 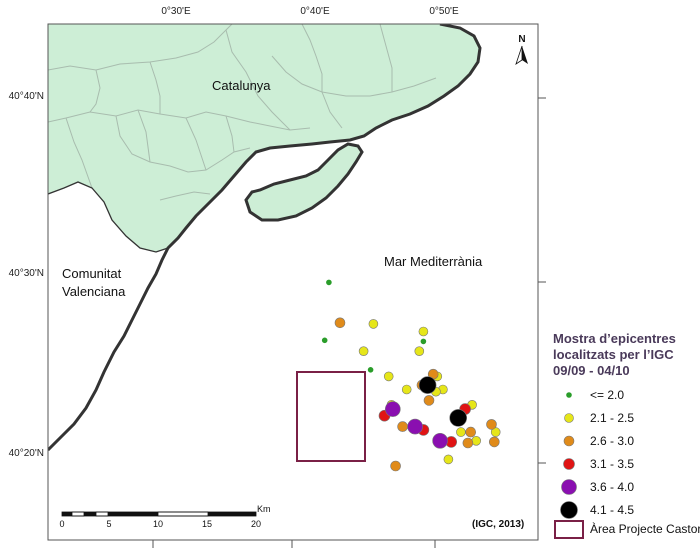 I want to click on label-valenciana: Valenciana, so click(x=94, y=291).